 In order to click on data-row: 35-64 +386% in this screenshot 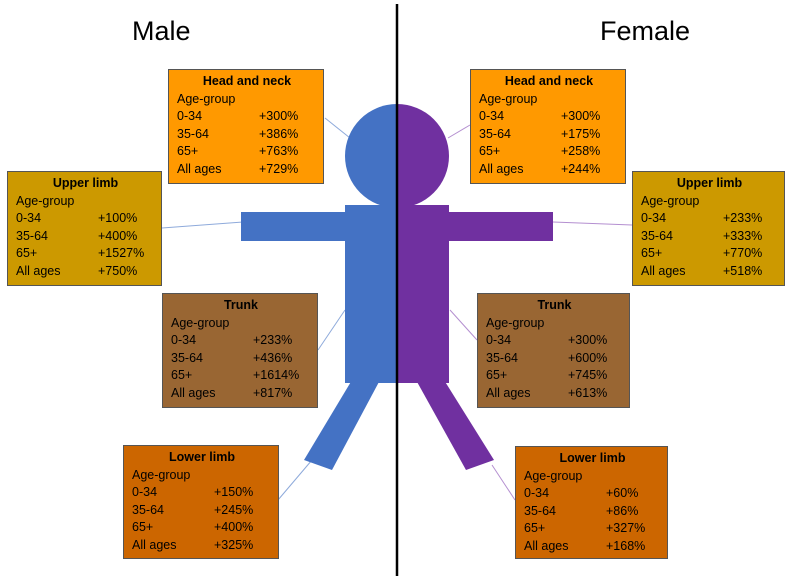, I will do `click(247, 135)`.